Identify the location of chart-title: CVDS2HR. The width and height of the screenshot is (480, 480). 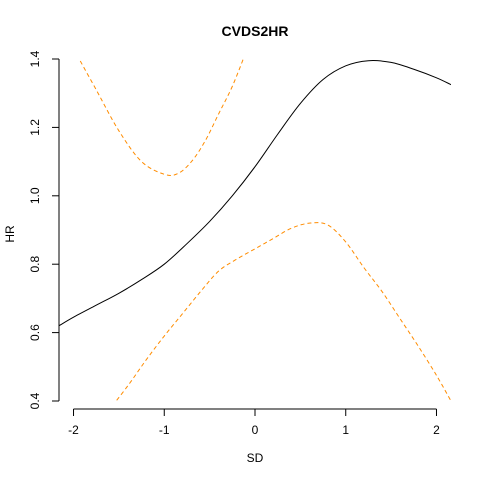
(255, 31).